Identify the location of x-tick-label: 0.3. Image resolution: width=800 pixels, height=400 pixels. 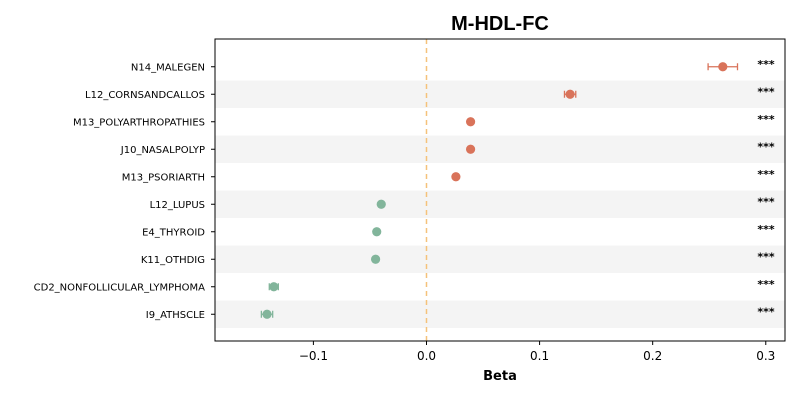
(765, 356).